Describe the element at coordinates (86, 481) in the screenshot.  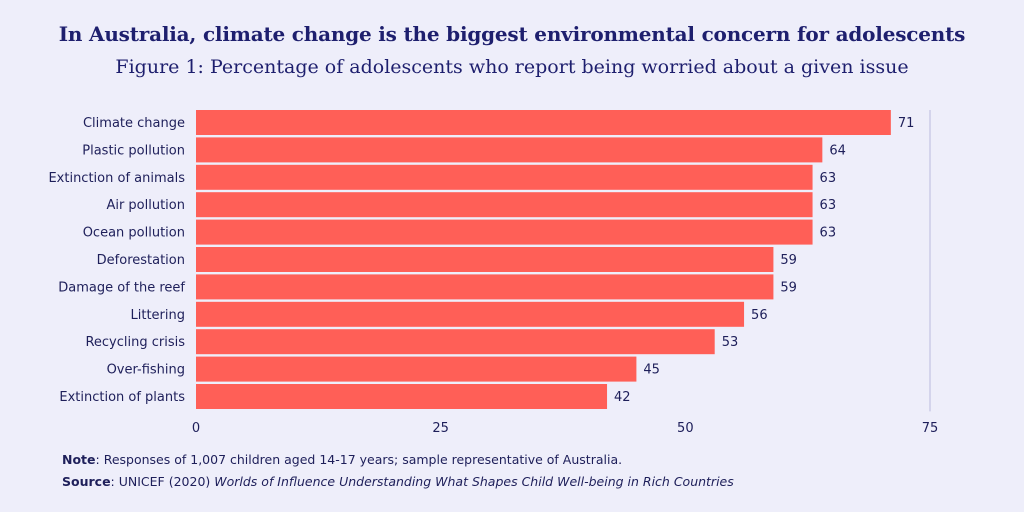
I see `source-label: Source` at that location.